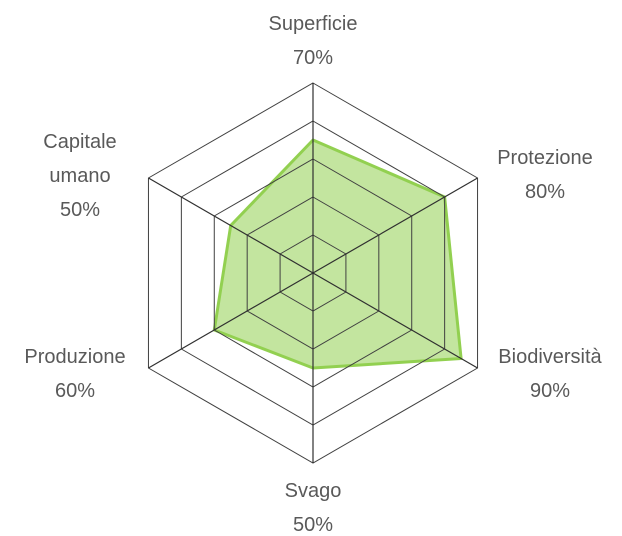 The image size is (622, 536). What do you see at coordinates (313, 491) in the screenshot?
I see `category-label: Svago` at bounding box center [313, 491].